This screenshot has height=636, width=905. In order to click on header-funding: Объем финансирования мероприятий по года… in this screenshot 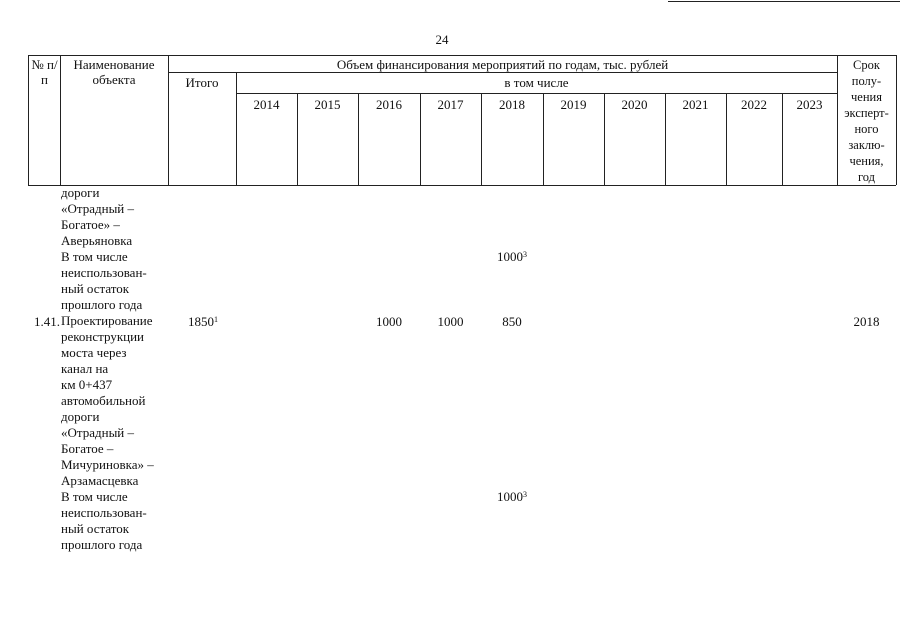, I will do `click(502, 64)`.